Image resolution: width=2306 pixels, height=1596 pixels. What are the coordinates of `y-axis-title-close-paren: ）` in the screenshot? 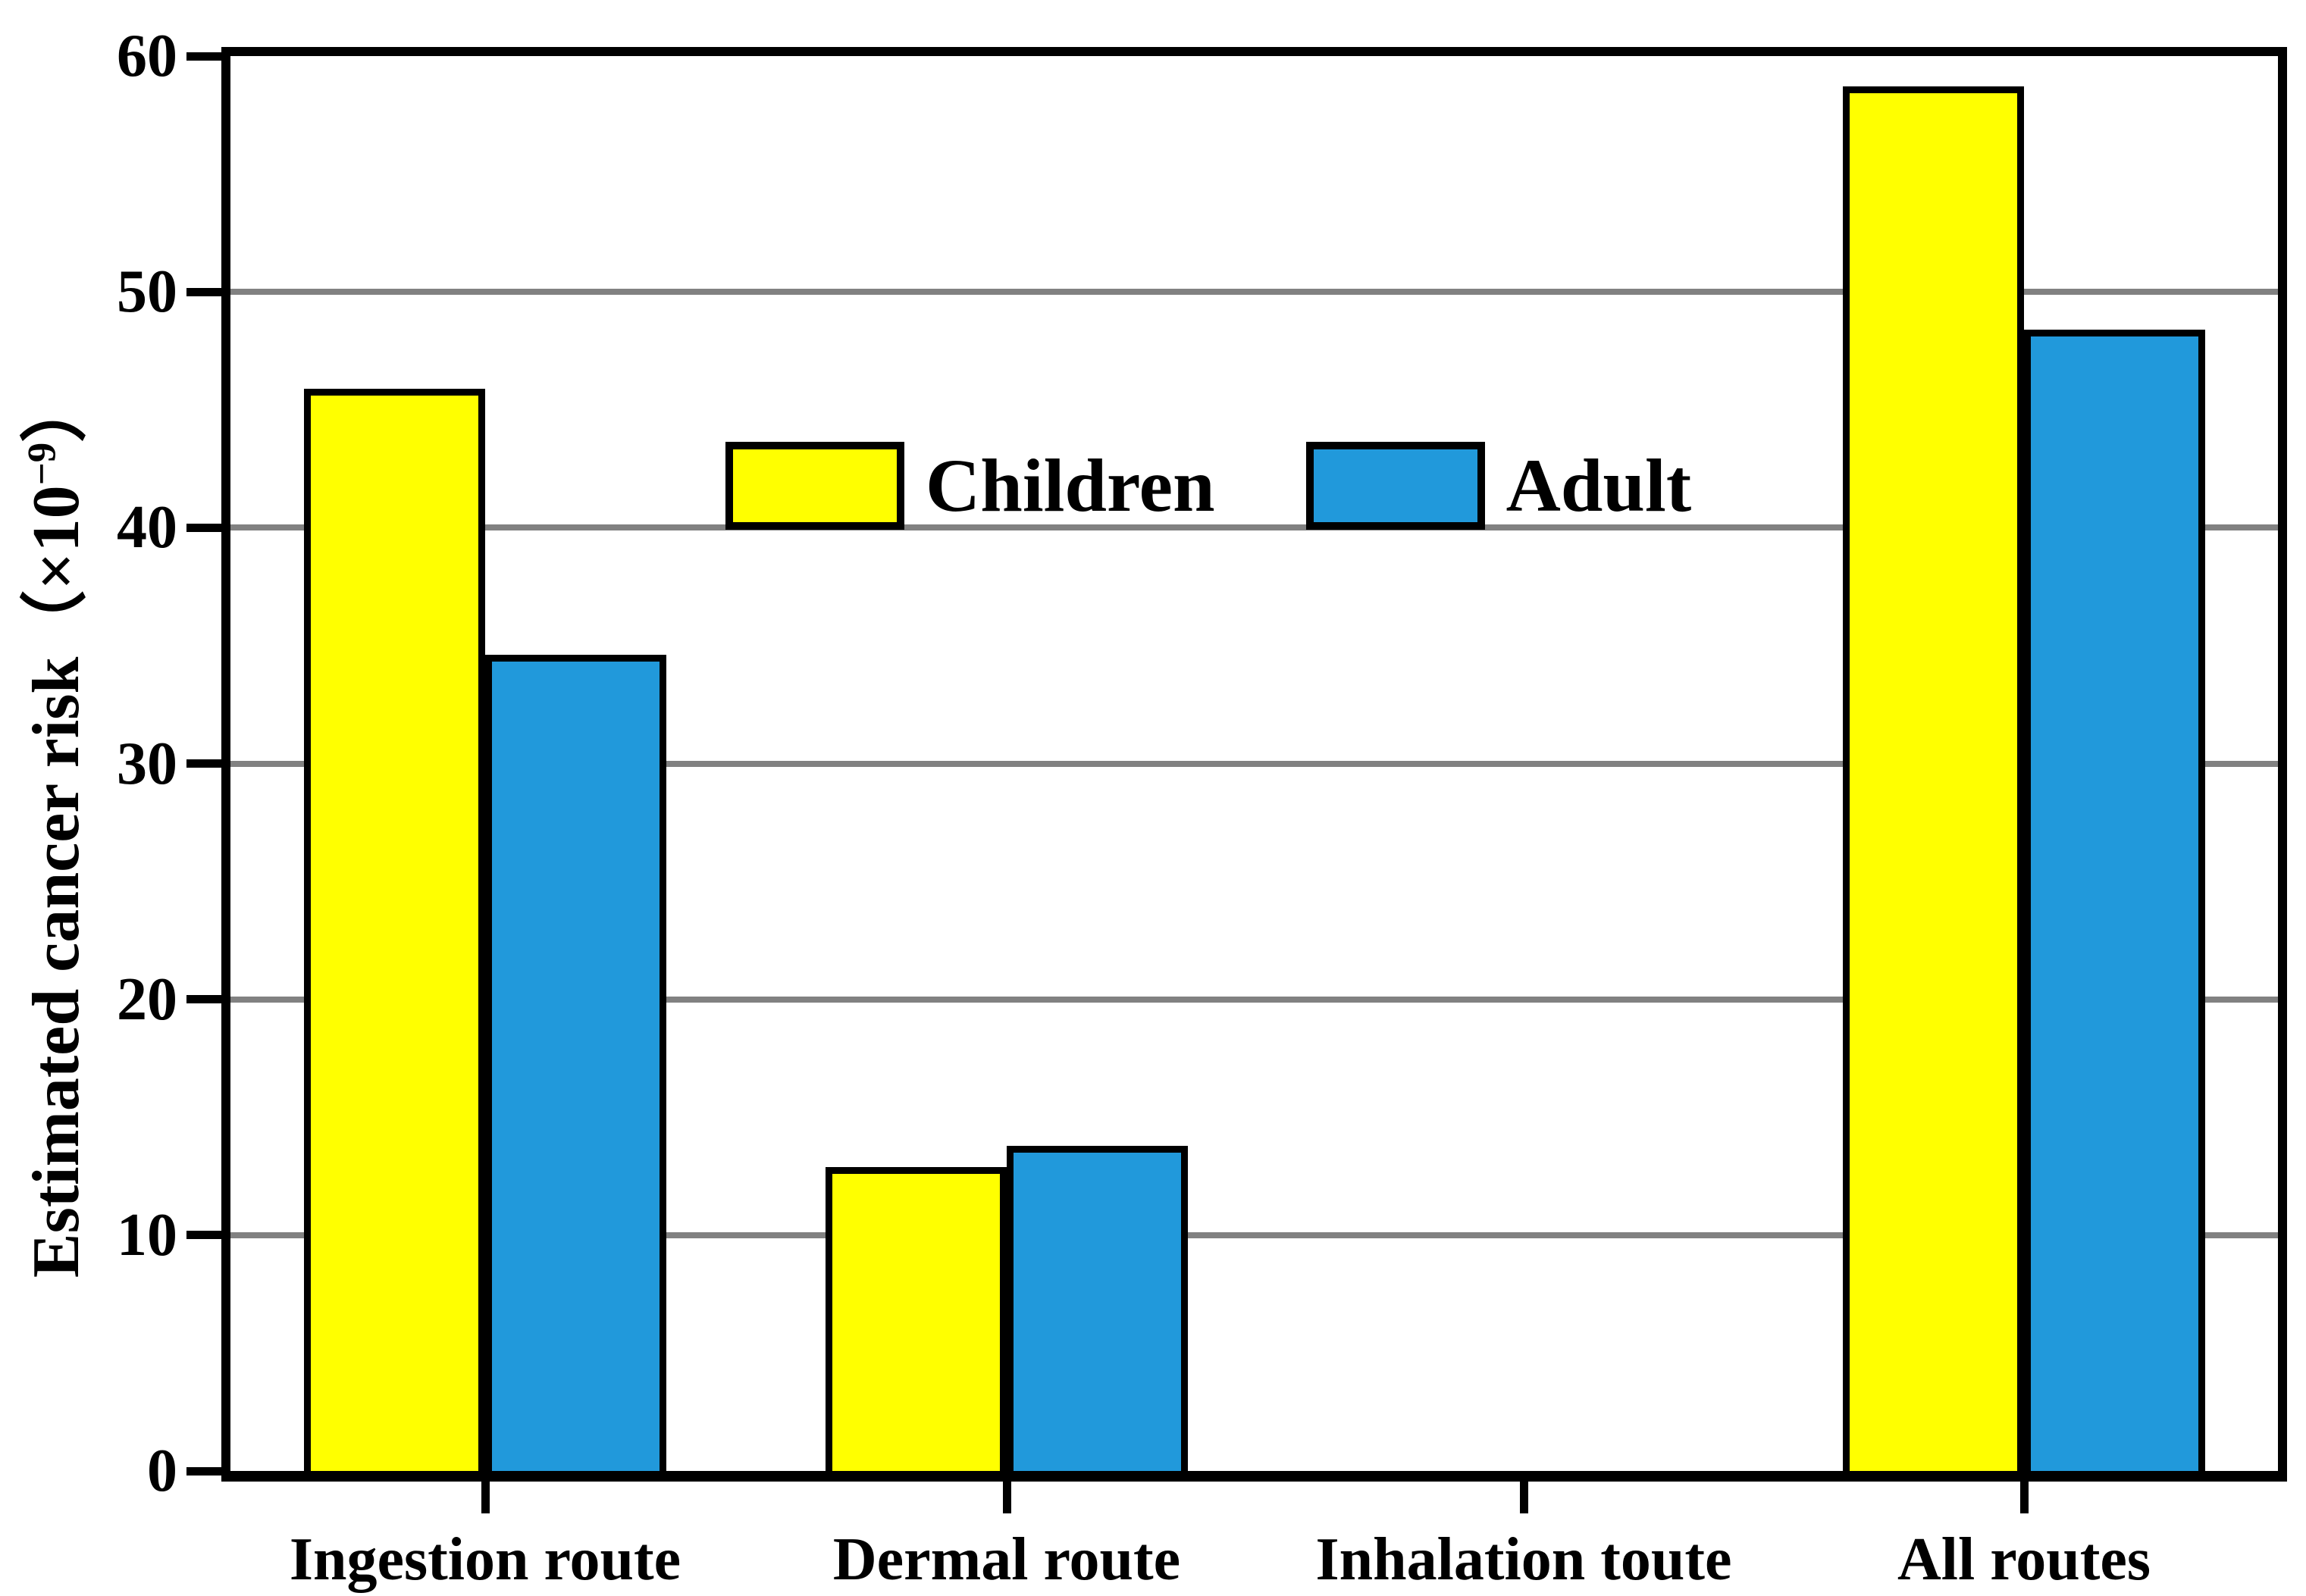 It's located at (56, 409).